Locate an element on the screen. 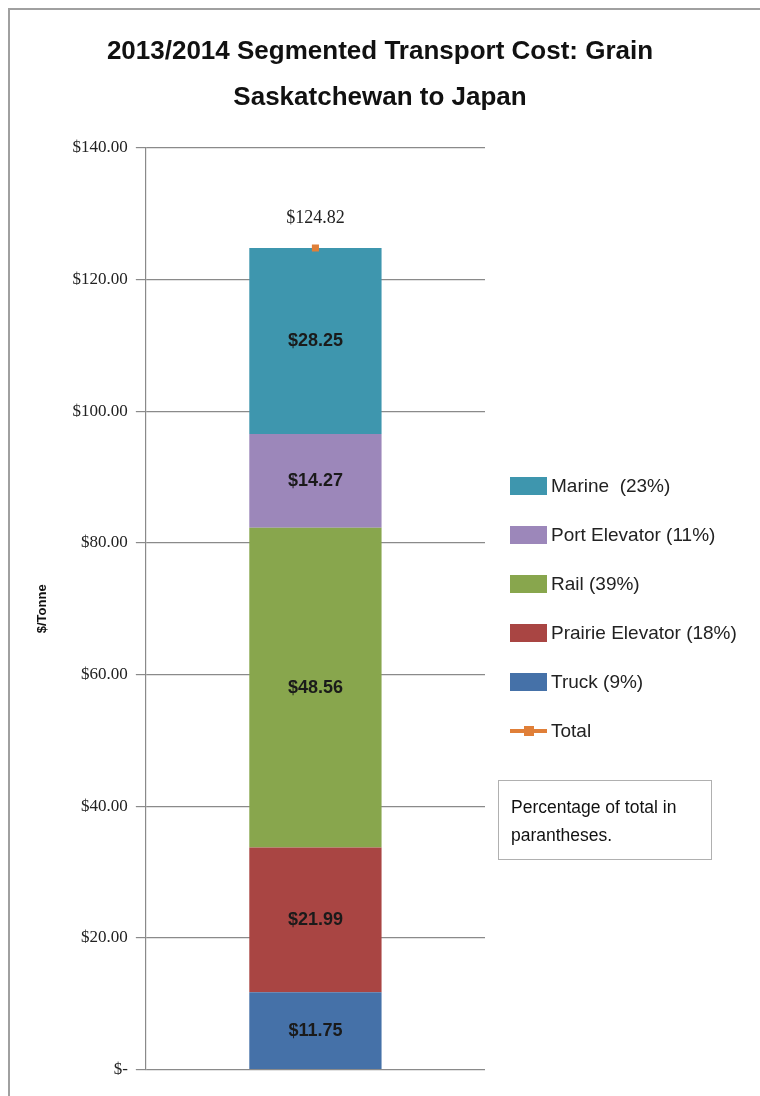 This screenshot has width=760, height=1096. data-label: $21.99 is located at coordinates (315, 918).